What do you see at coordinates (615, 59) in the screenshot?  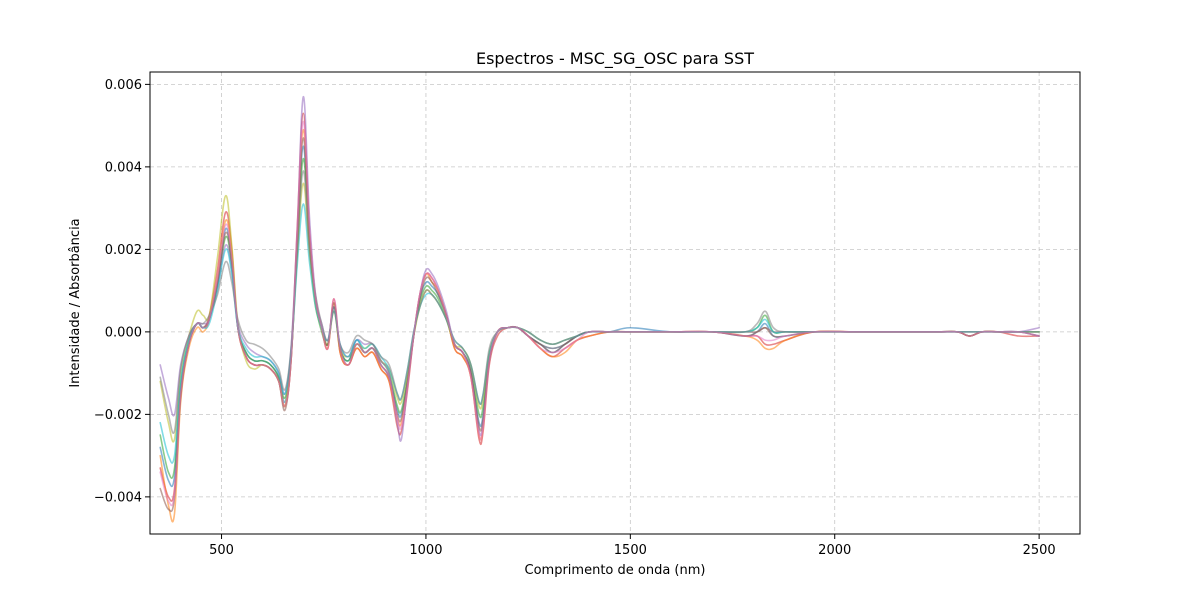 I see `chart-title: Espectros - MSC_SG_OSC para SST` at bounding box center [615, 59].